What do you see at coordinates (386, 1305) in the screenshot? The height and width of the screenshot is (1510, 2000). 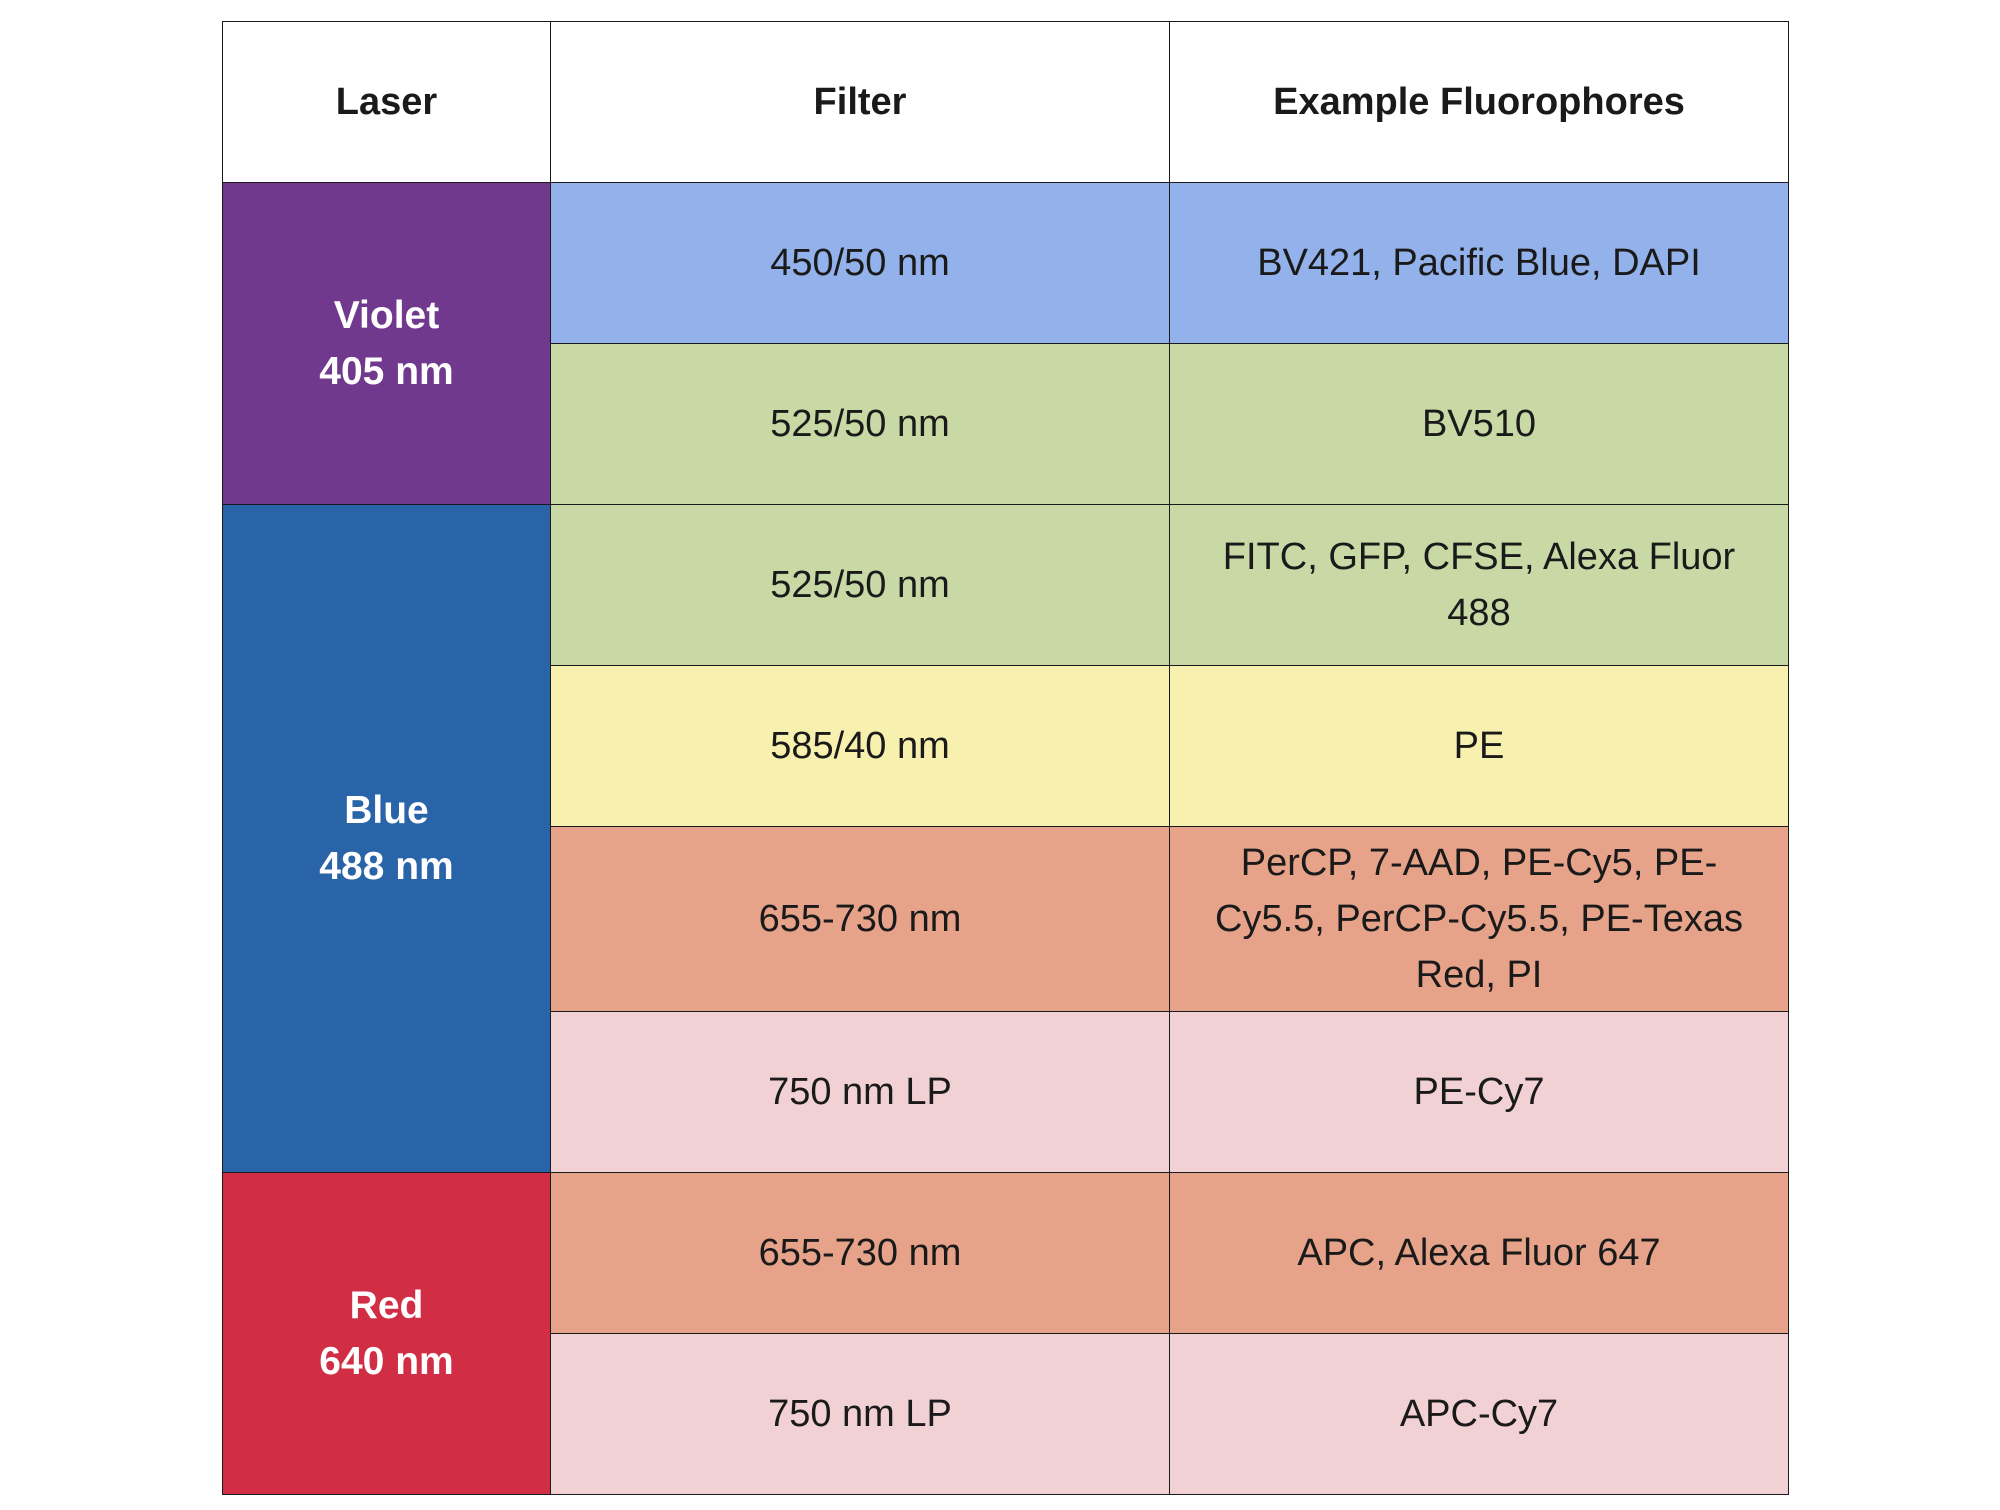 I see `laser-name: Red` at bounding box center [386, 1305].